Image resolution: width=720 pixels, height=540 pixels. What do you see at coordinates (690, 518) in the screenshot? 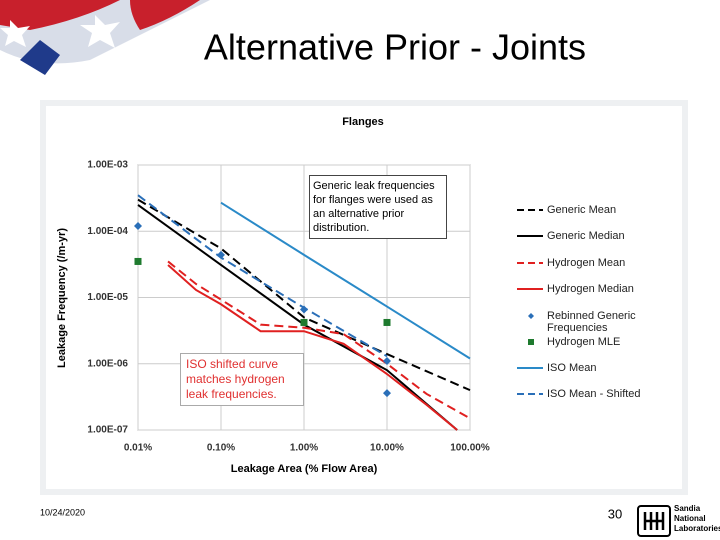
I see `logo-text: National` at bounding box center [690, 518].